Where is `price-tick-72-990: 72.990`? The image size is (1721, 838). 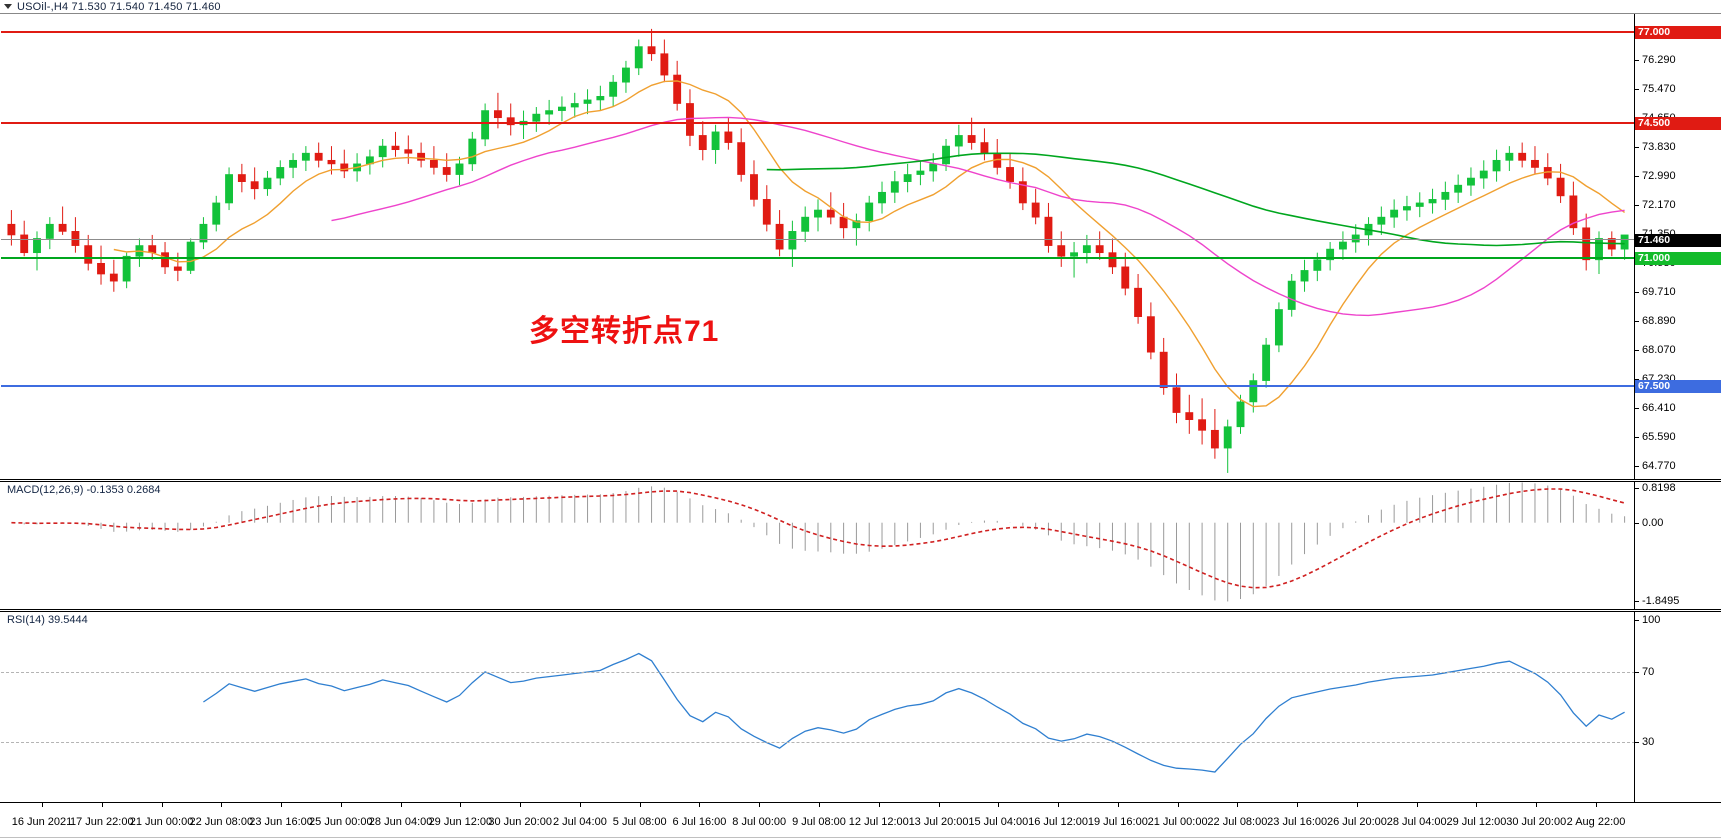 price-tick-72-990: 72.990 is located at coordinates (1655, 176).